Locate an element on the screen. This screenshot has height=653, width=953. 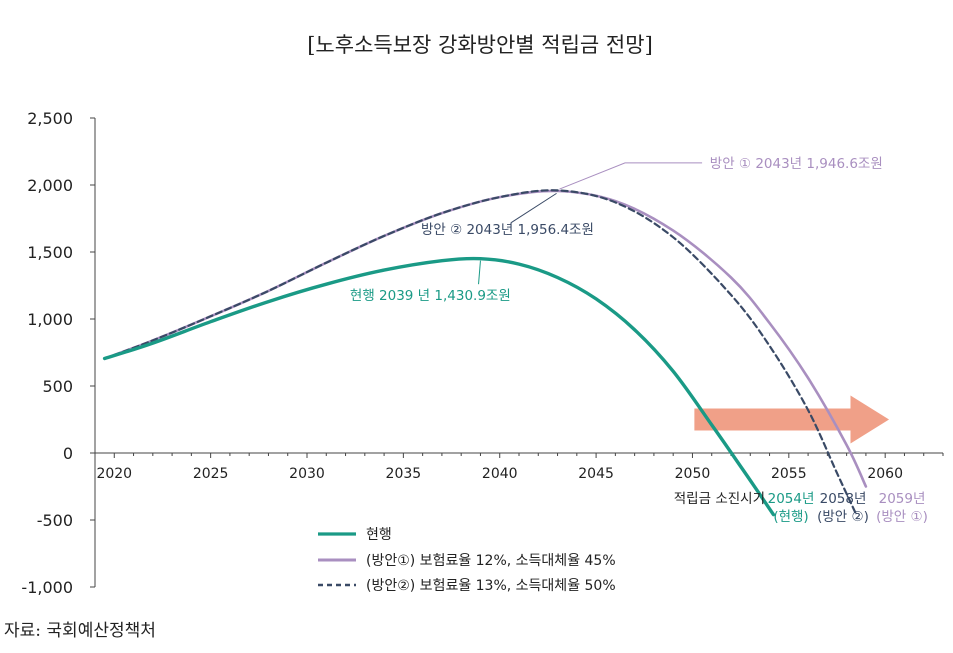
annotation-option1: 방안 ① 2043년 1,946.6조원 is located at coordinates (796, 164).